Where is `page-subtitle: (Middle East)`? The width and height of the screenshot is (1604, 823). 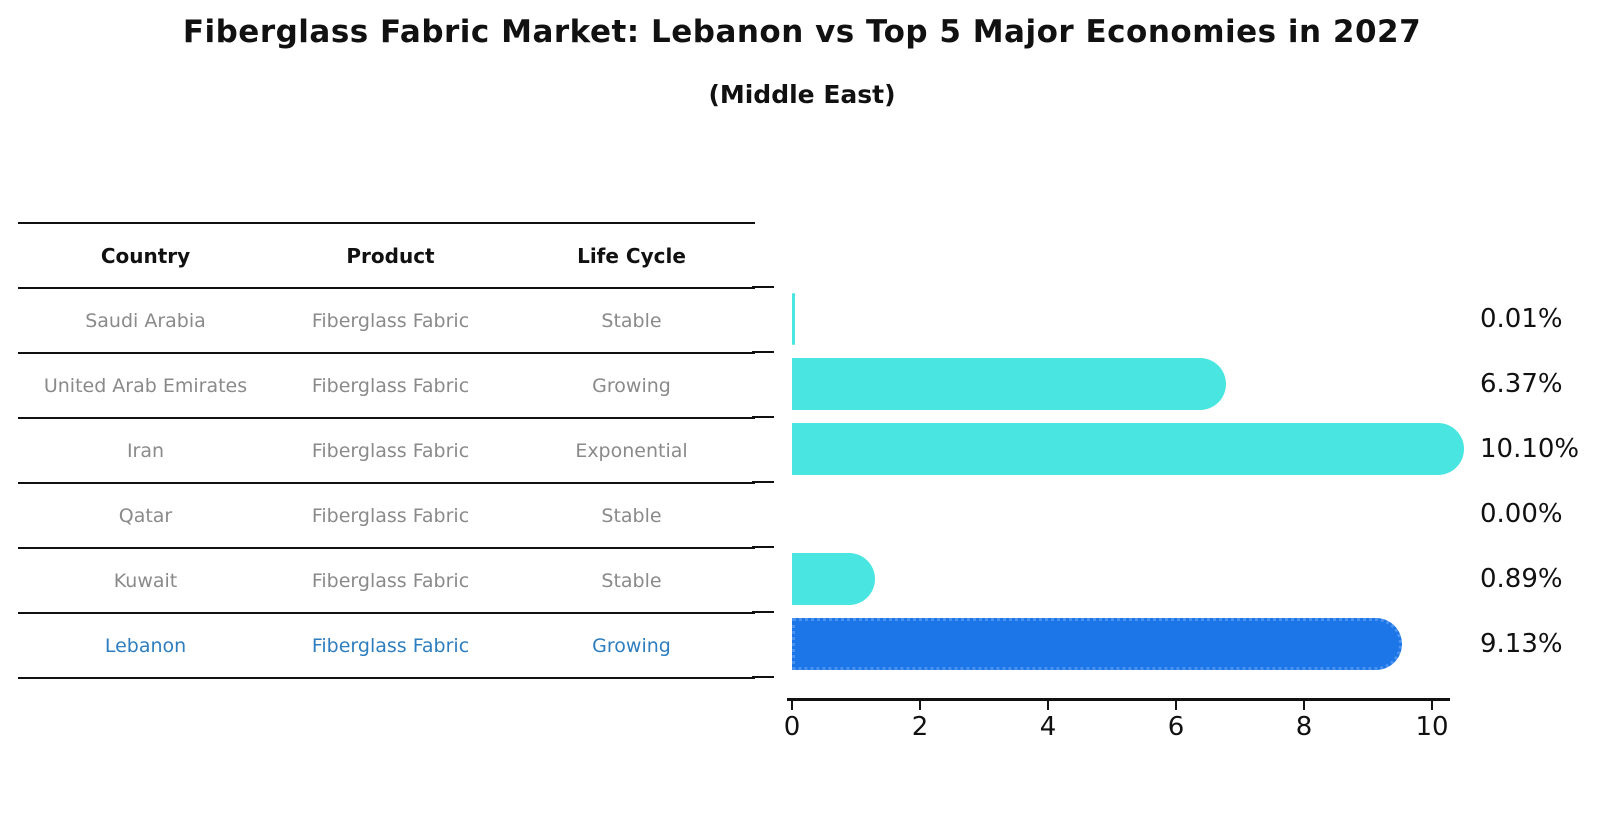
page-subtitle: (Middle East) is located at coordinates (802, 94).